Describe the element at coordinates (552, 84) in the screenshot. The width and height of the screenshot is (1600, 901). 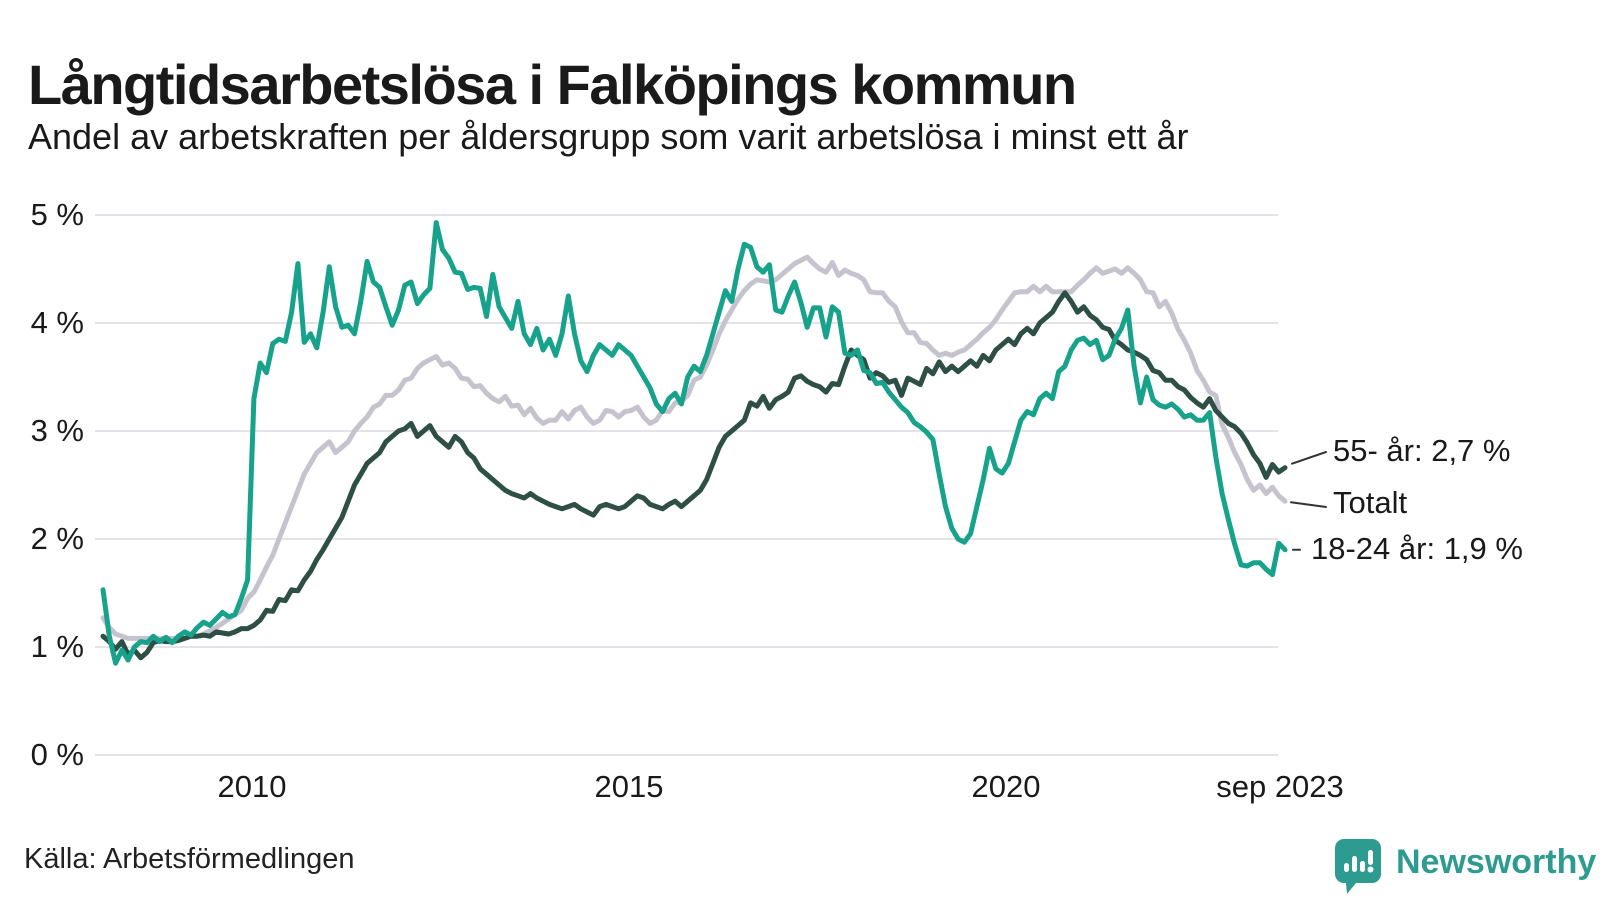
I see `page-title: Långtidsarbetslösa i Falköpings kommun` at that location.